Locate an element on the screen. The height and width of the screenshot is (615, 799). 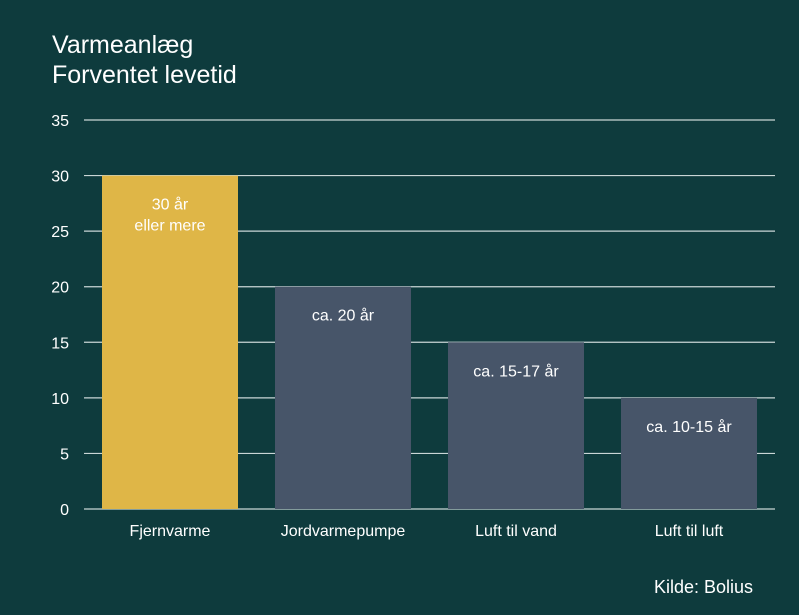
bar-data-label: ca. 15-17 år is located at coordinates (516, 371).